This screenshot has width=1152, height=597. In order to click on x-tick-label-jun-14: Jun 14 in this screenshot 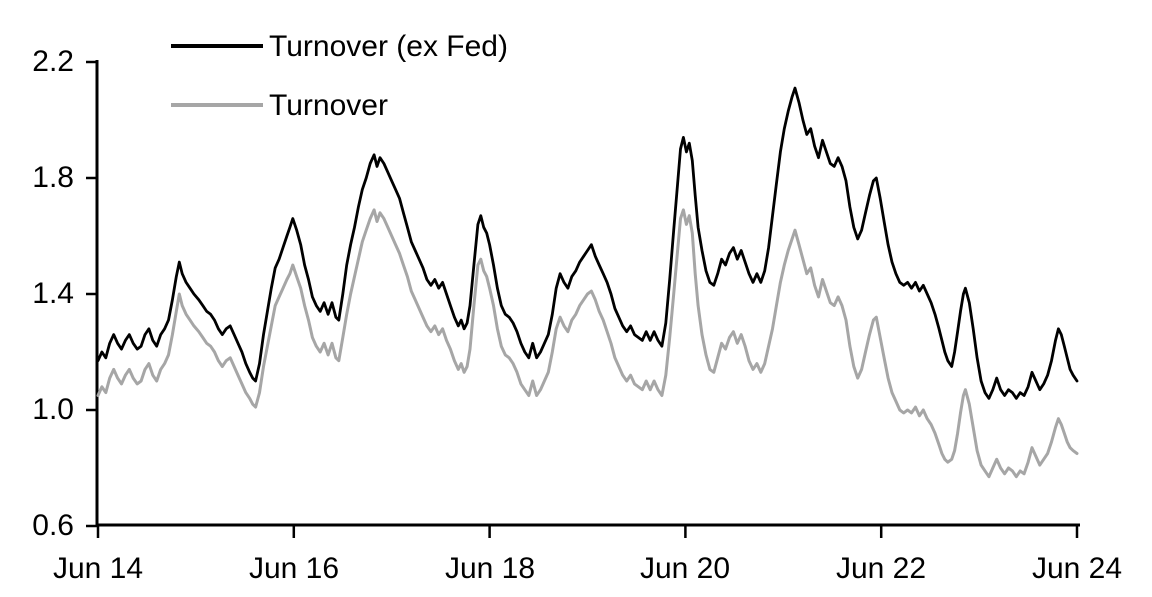, I will do `click(98, 568)`.